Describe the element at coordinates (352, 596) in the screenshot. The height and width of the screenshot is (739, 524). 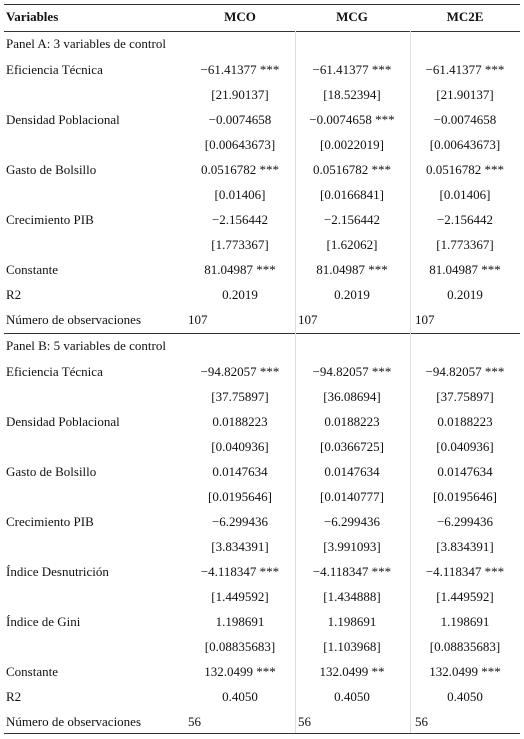
I see `cell: [1.434888]` at that location.